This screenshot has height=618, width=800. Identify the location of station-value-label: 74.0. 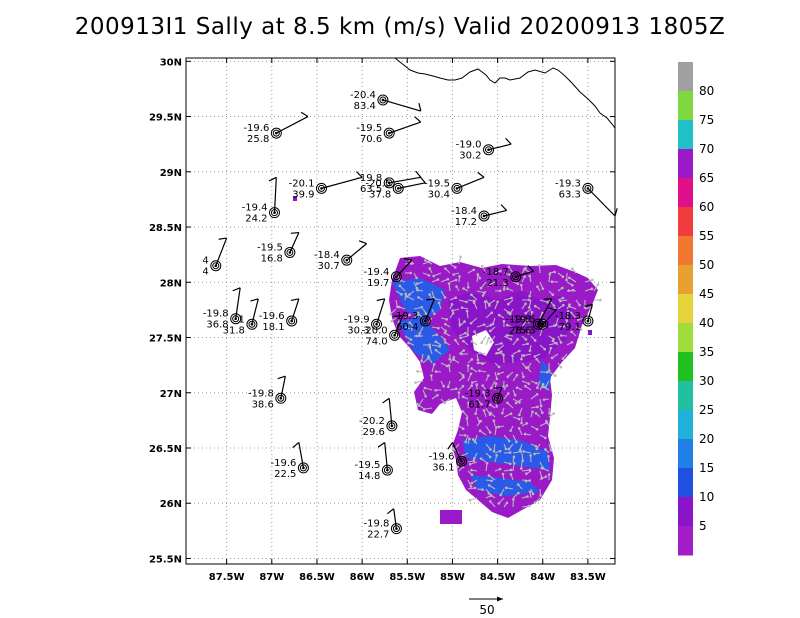
(376, 341).